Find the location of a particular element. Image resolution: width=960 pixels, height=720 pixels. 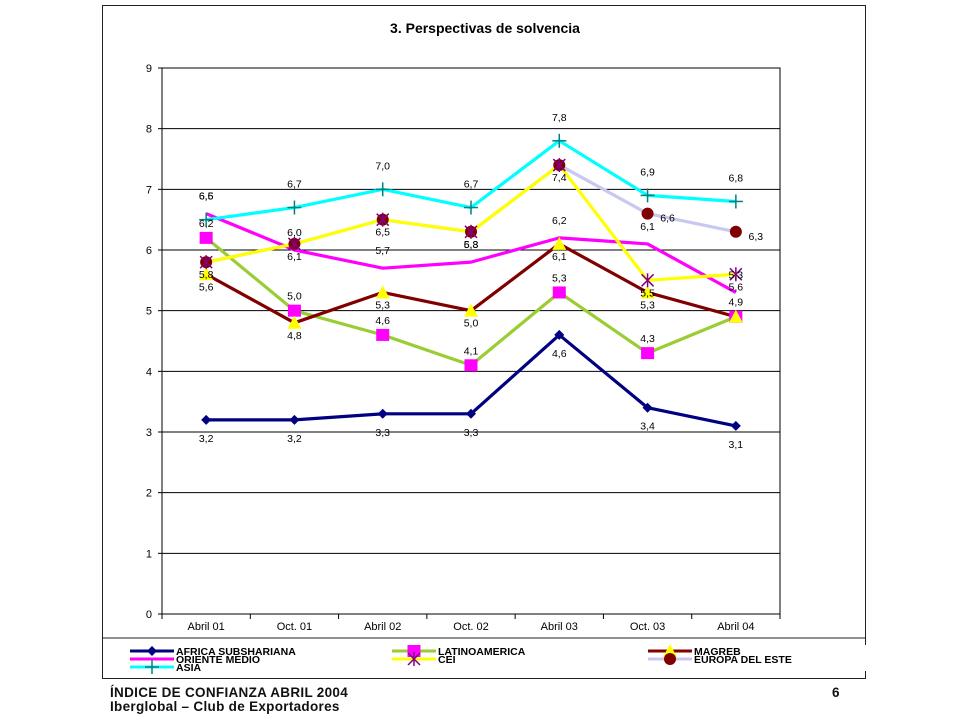

x-tick-label: Abril 04 is located at coordinates (735, 627).